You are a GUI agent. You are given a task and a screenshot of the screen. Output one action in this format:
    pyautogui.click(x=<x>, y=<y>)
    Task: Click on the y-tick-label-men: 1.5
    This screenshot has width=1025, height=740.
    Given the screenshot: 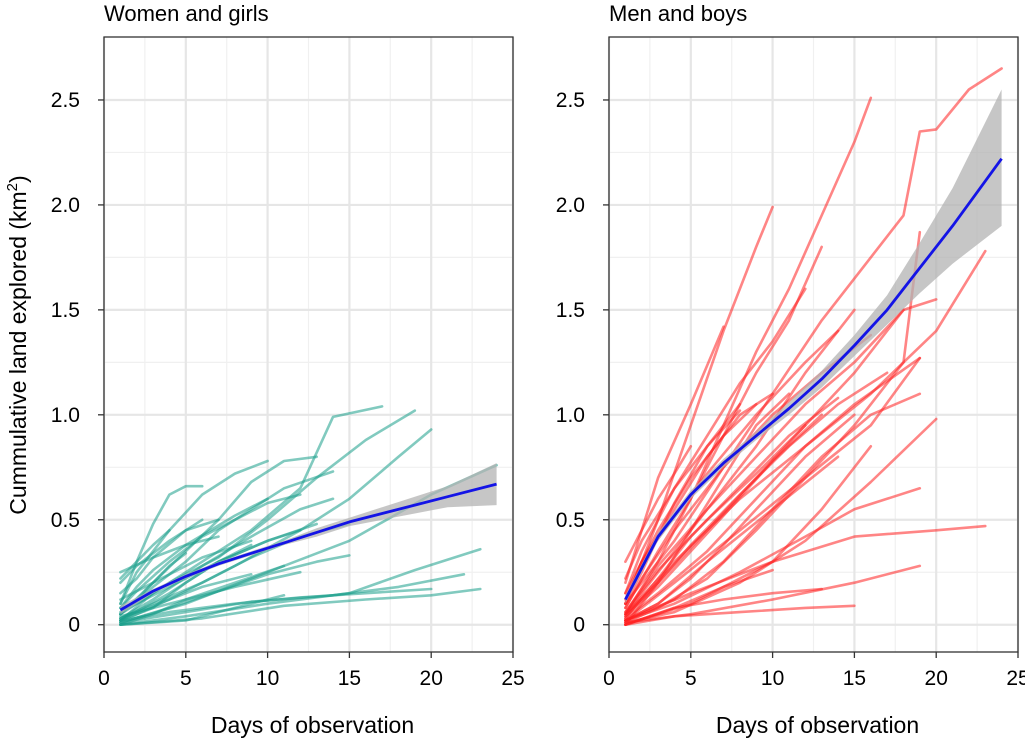 What is the action you would take?
    pyautogui.click(x=570, y=310)
    